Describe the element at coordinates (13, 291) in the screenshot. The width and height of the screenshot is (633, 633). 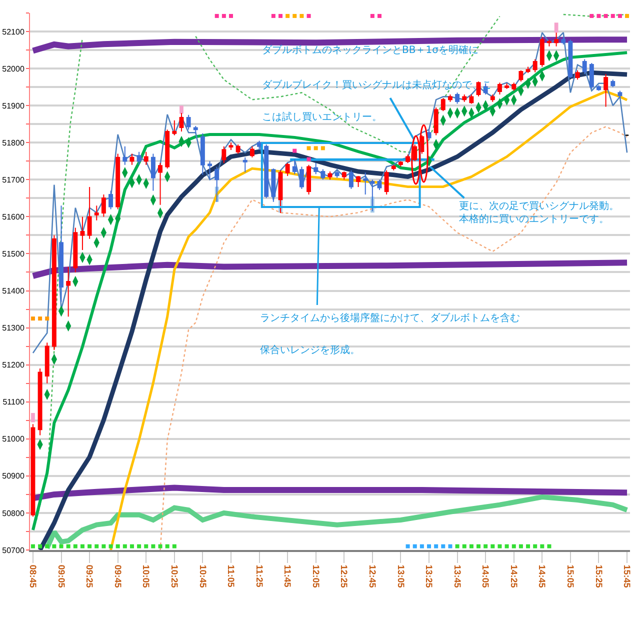
I see `y-tick-label: 51400` at that location.